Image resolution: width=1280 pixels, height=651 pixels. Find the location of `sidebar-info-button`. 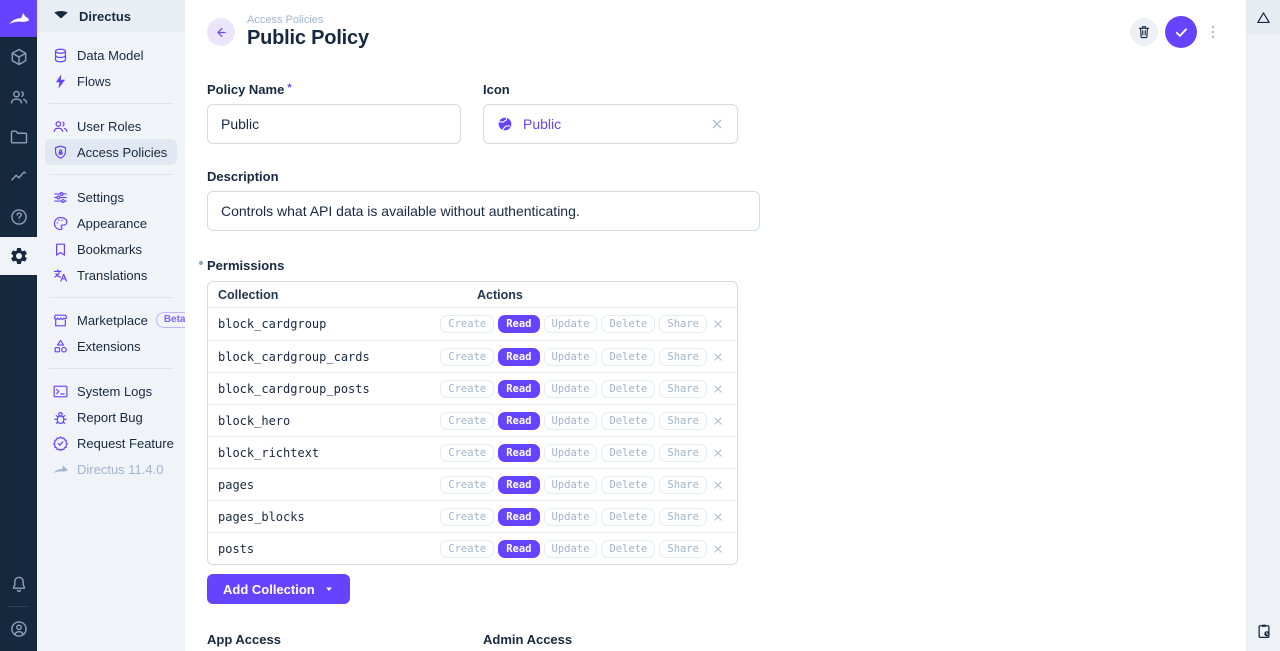

sidebar-info-button is located at coordinates (1263, 17).